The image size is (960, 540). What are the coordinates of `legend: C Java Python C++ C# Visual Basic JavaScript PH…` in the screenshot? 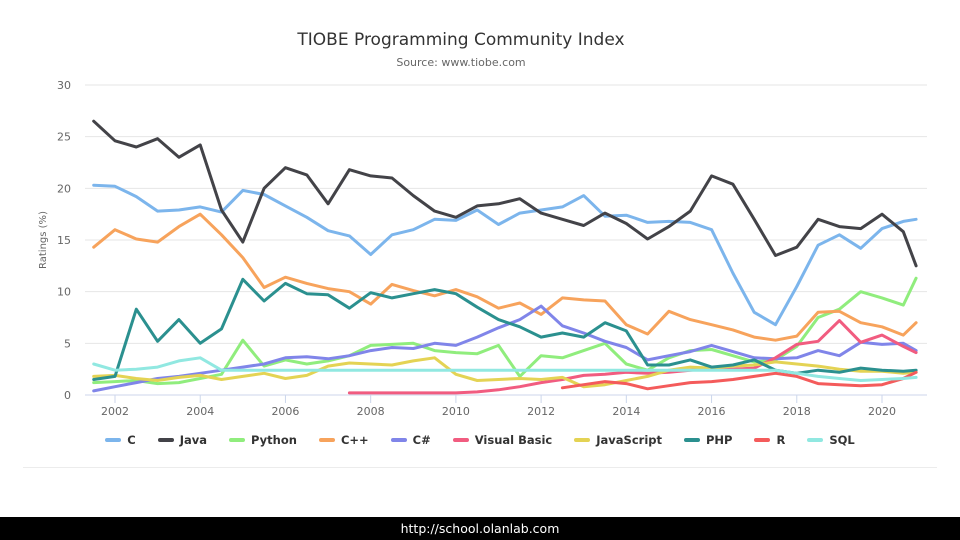 It's located at (480, 440).